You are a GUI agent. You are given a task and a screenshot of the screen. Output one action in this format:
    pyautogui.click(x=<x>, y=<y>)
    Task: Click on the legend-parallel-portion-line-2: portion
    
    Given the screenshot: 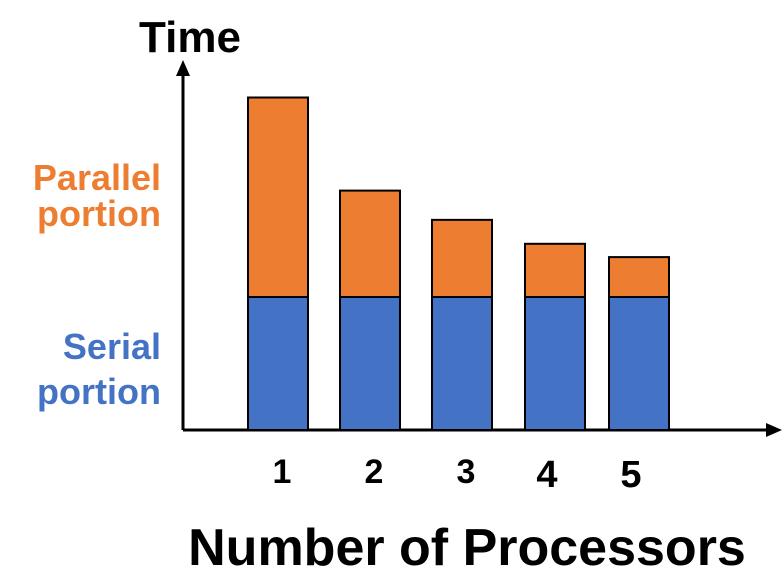 What is the action you would take?
    pyautogui.click(x=99, y=213)
    